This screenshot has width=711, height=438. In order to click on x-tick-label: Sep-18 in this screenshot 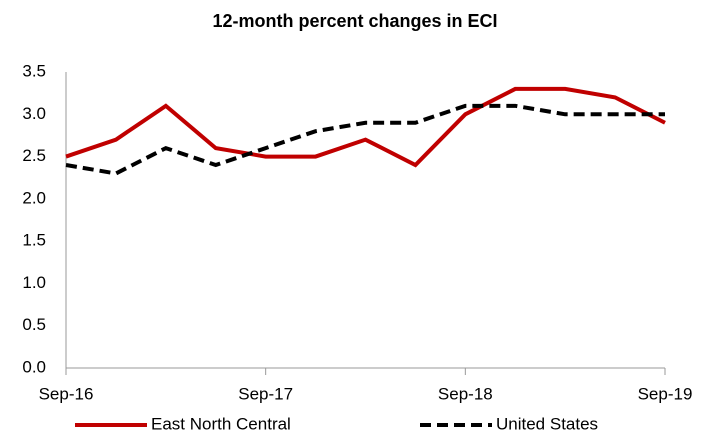, I will do `click(465, 393)`.